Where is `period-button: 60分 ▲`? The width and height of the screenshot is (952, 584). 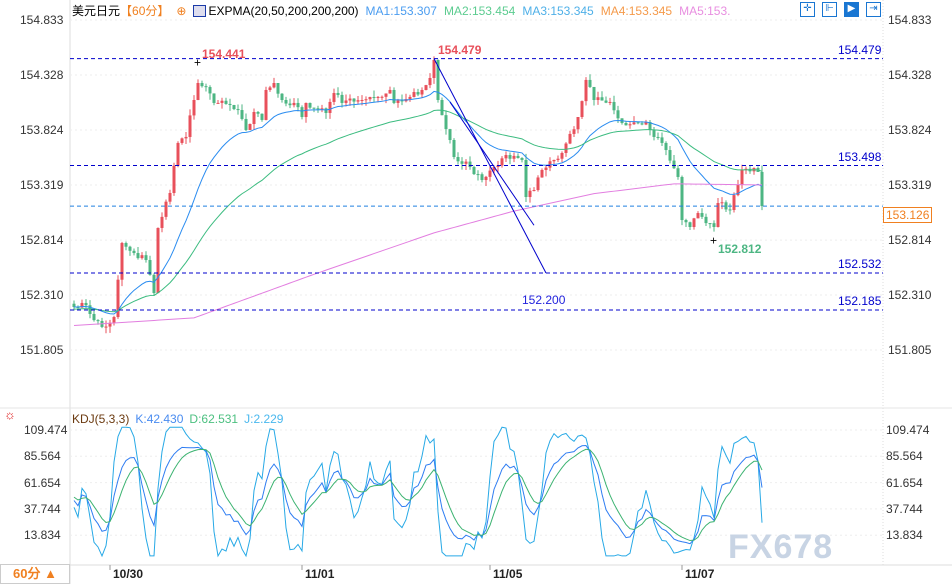 period-button: 60分 ▲ is located at coordinates (35, 574).